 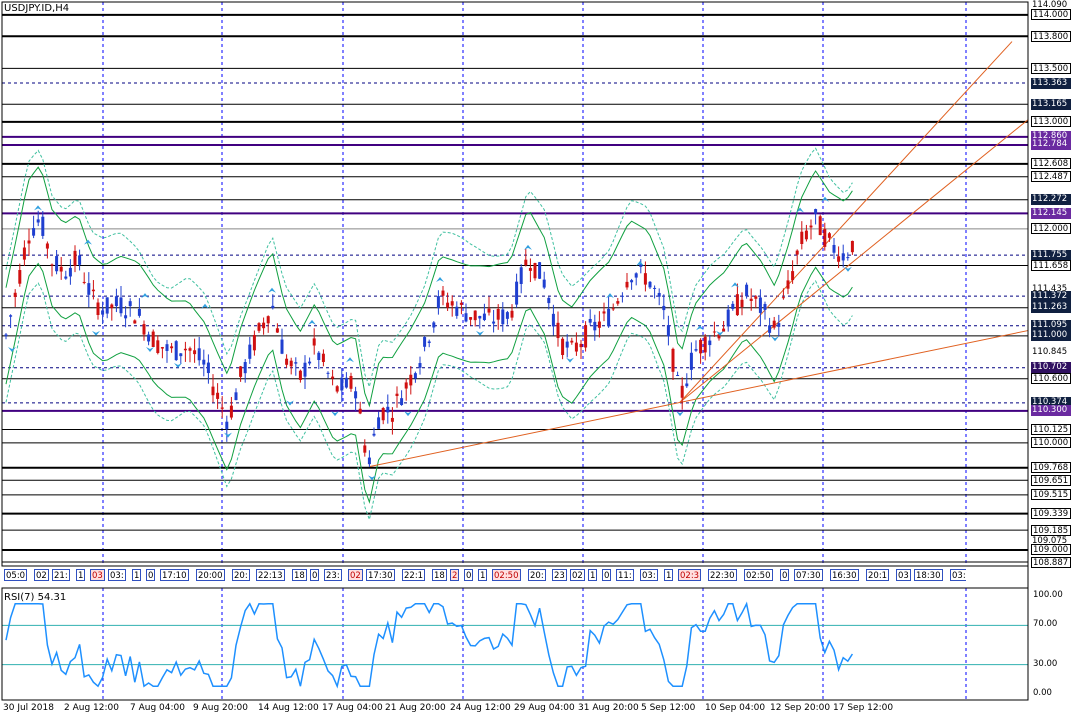 What do you see at coordinates (1051, 199) in the screenshot?
I see `price-label: 112.272` at bounding box center [1051, 199].